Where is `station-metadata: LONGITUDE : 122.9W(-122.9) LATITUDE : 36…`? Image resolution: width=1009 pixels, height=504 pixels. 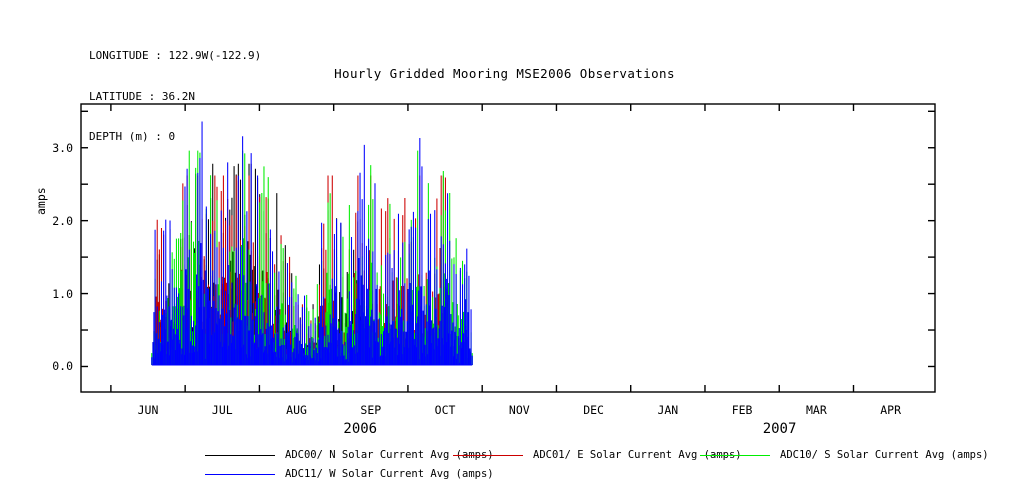
station-metadata: LONGITUDE : 122.9W(-122.9) LATITUDE : 36… is located at coordinates (175, 89).